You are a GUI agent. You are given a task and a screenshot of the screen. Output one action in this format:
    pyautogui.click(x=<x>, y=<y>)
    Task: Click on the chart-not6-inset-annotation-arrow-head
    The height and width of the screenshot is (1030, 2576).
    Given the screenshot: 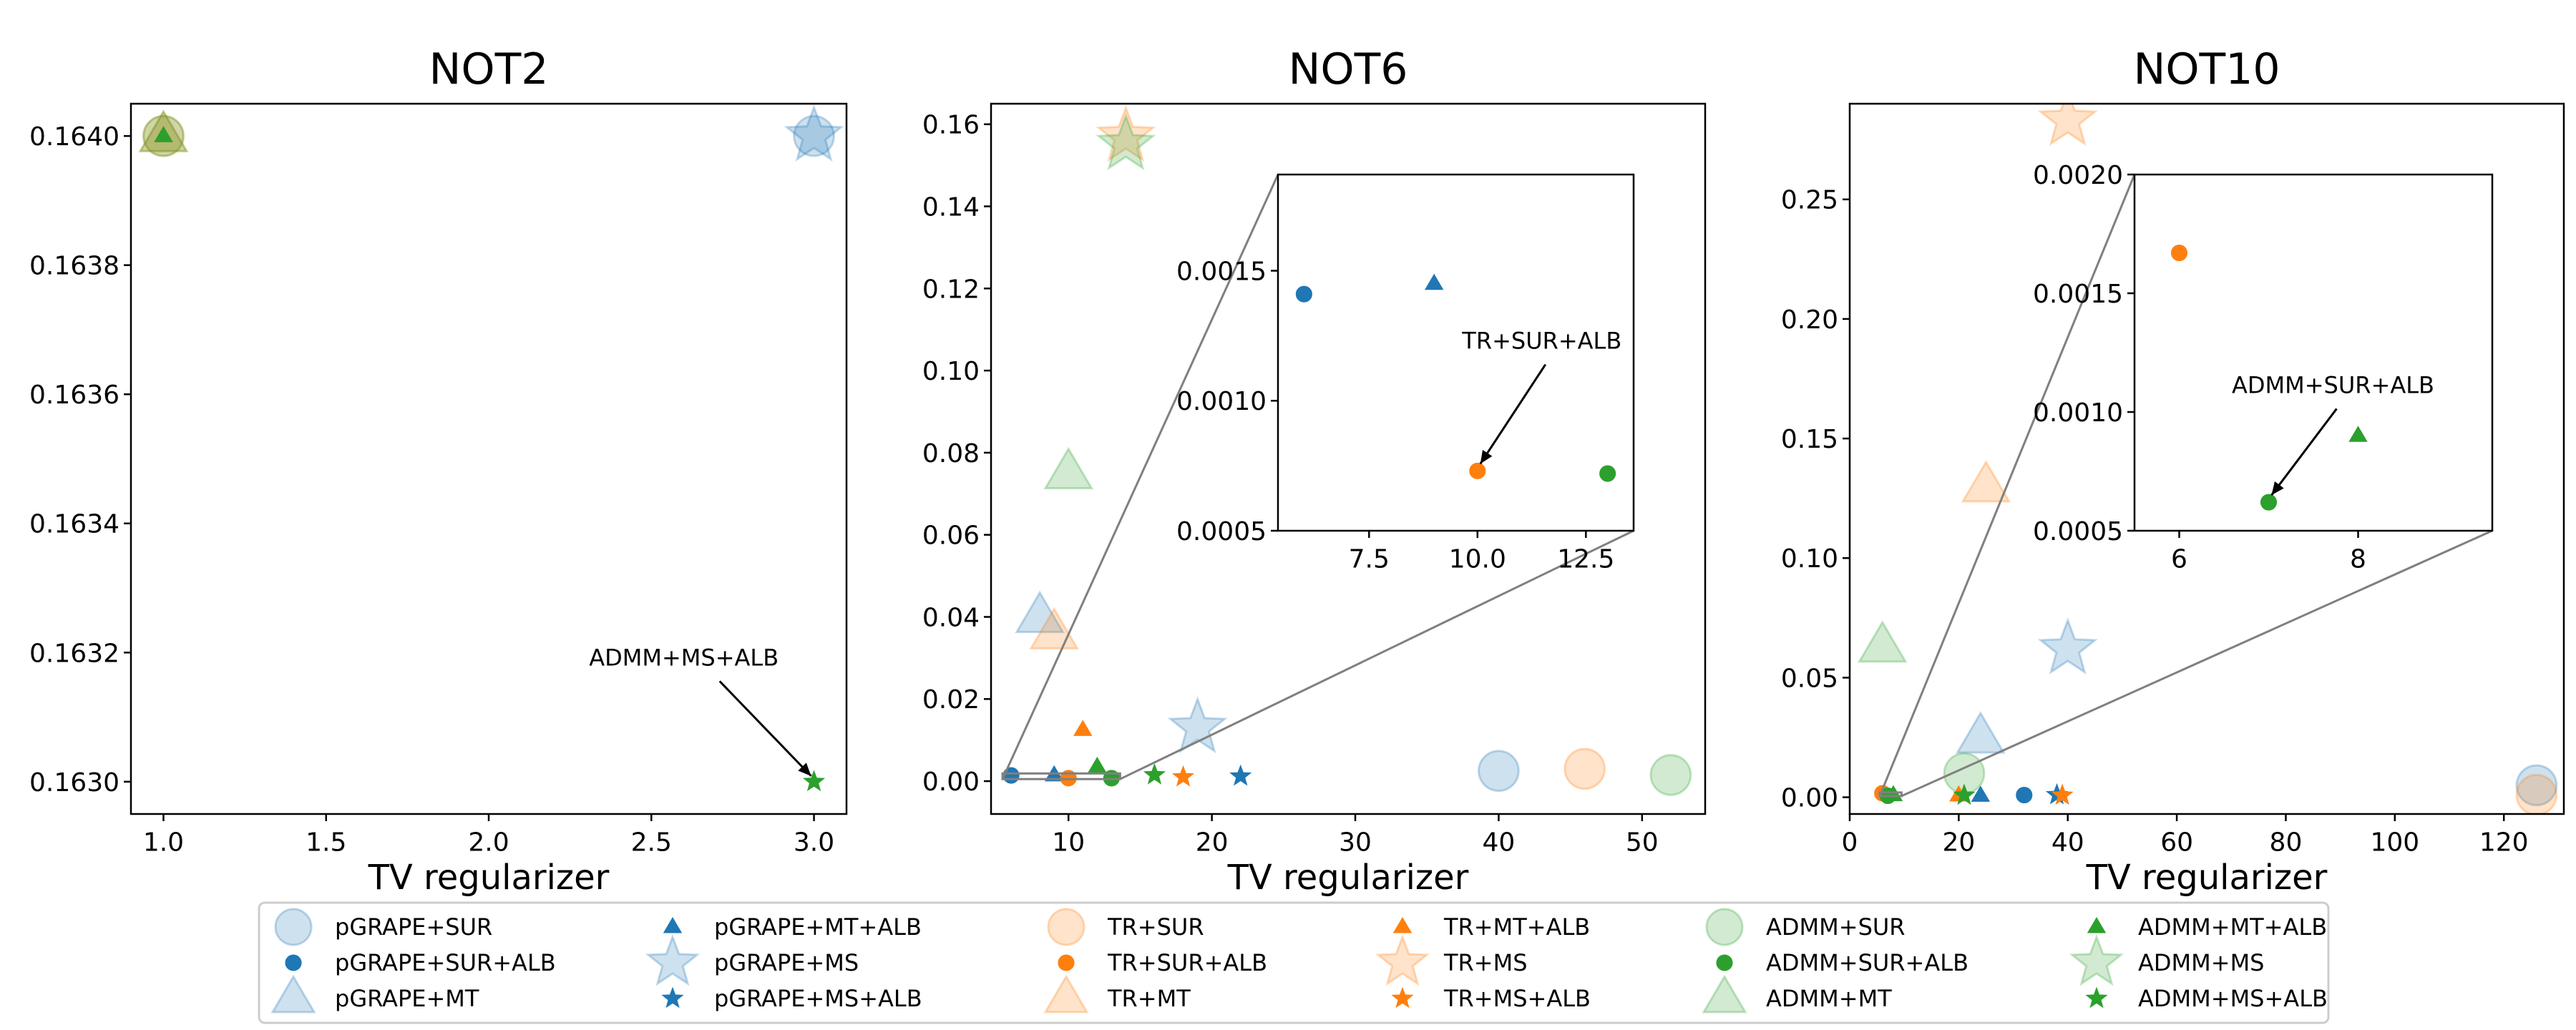 What is the action you would take?
    pyautogui.click(x=1486, y=457)
    